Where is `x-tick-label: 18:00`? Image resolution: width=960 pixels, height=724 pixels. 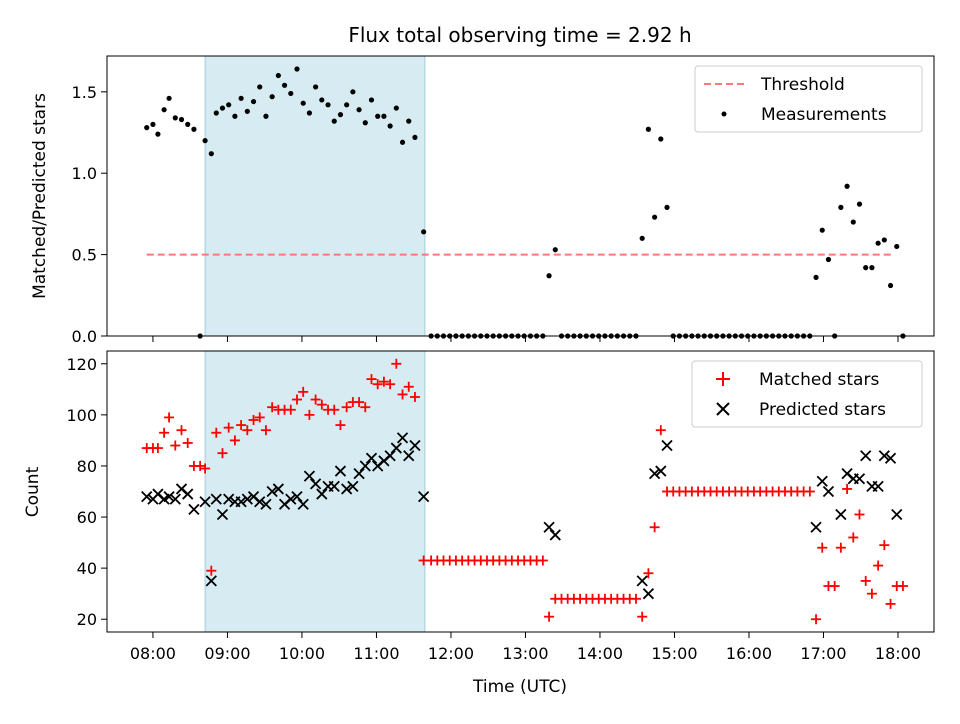 x-tick-label: 18:00 is located at coordinates (898, 653).